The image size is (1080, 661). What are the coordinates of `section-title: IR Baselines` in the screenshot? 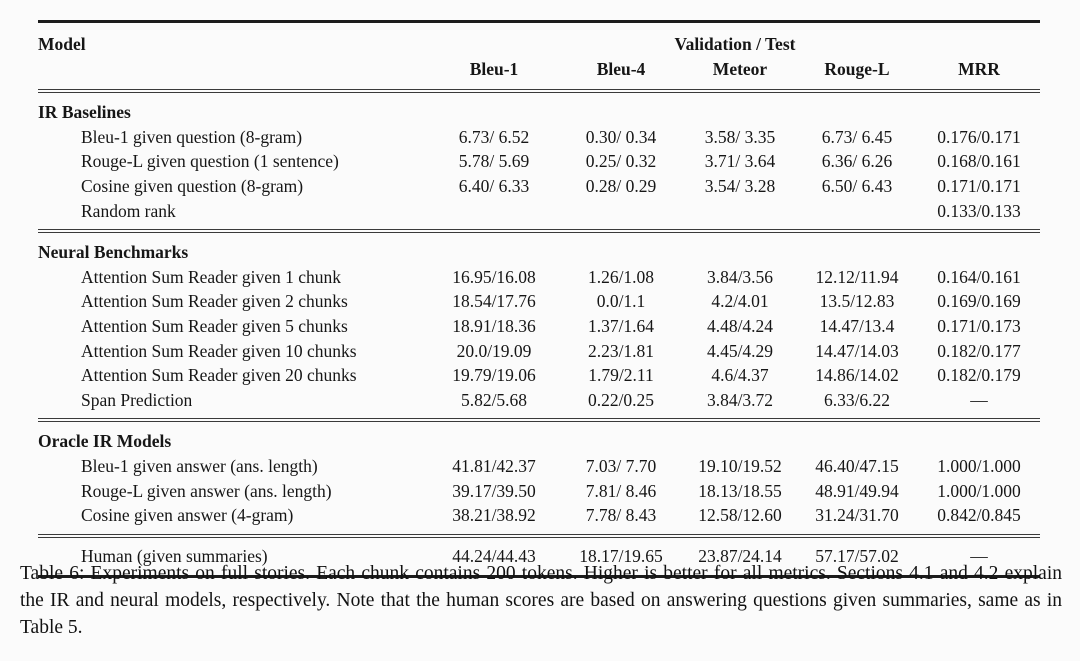 It's located at (84, 112).